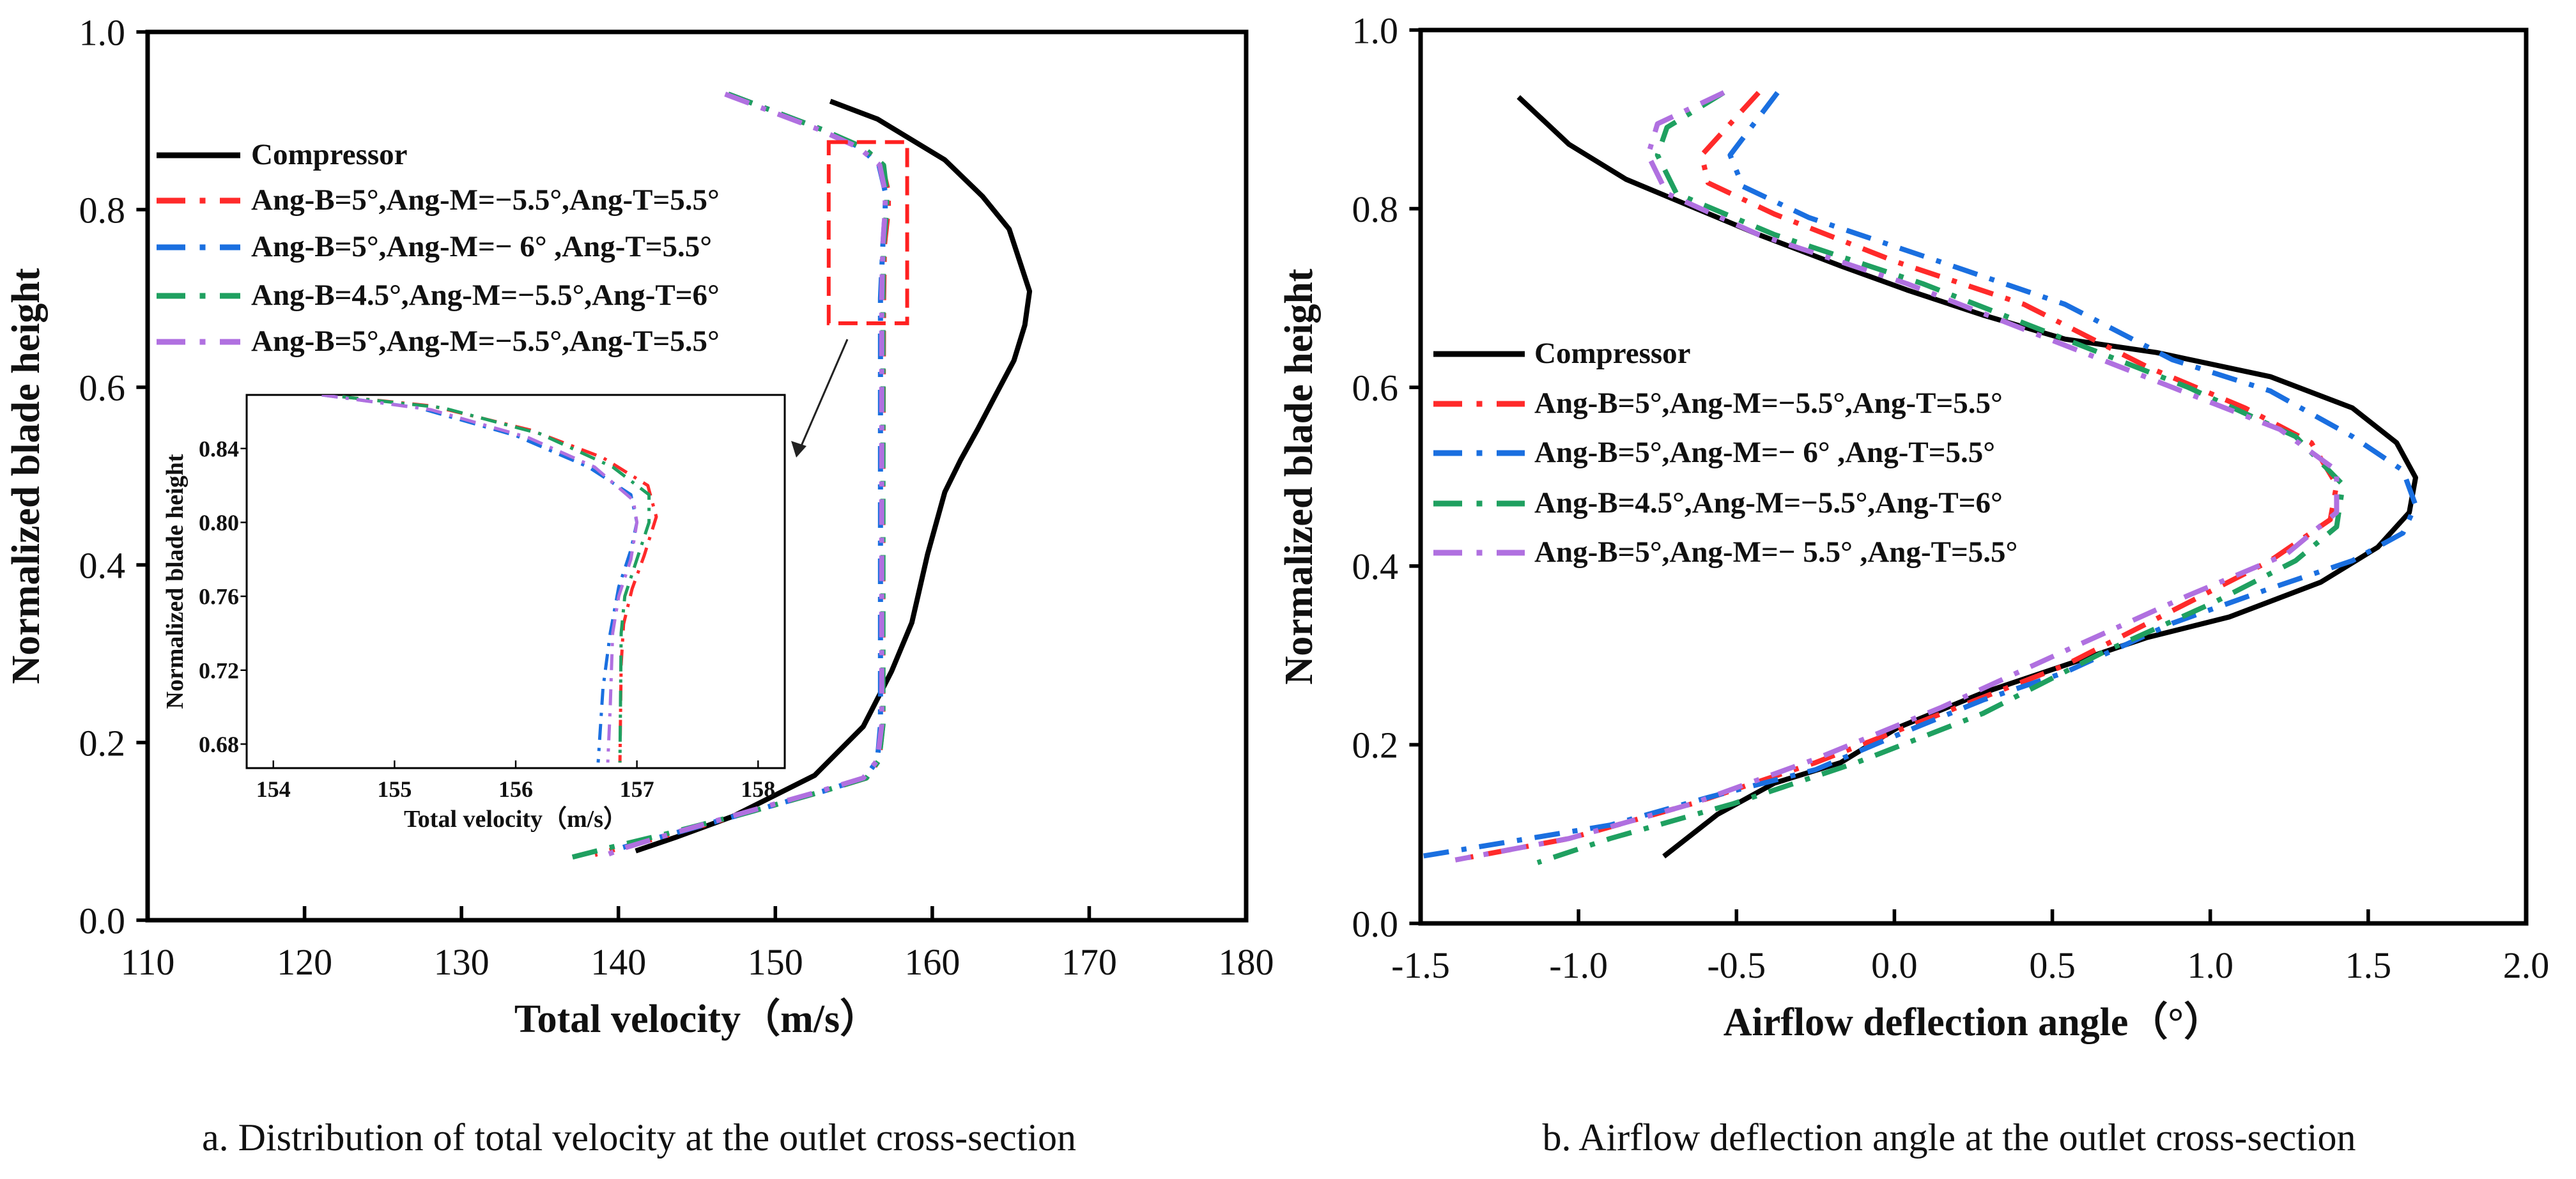  I want to click on inset-y-tick-label: 0.76, so click(219, 597).